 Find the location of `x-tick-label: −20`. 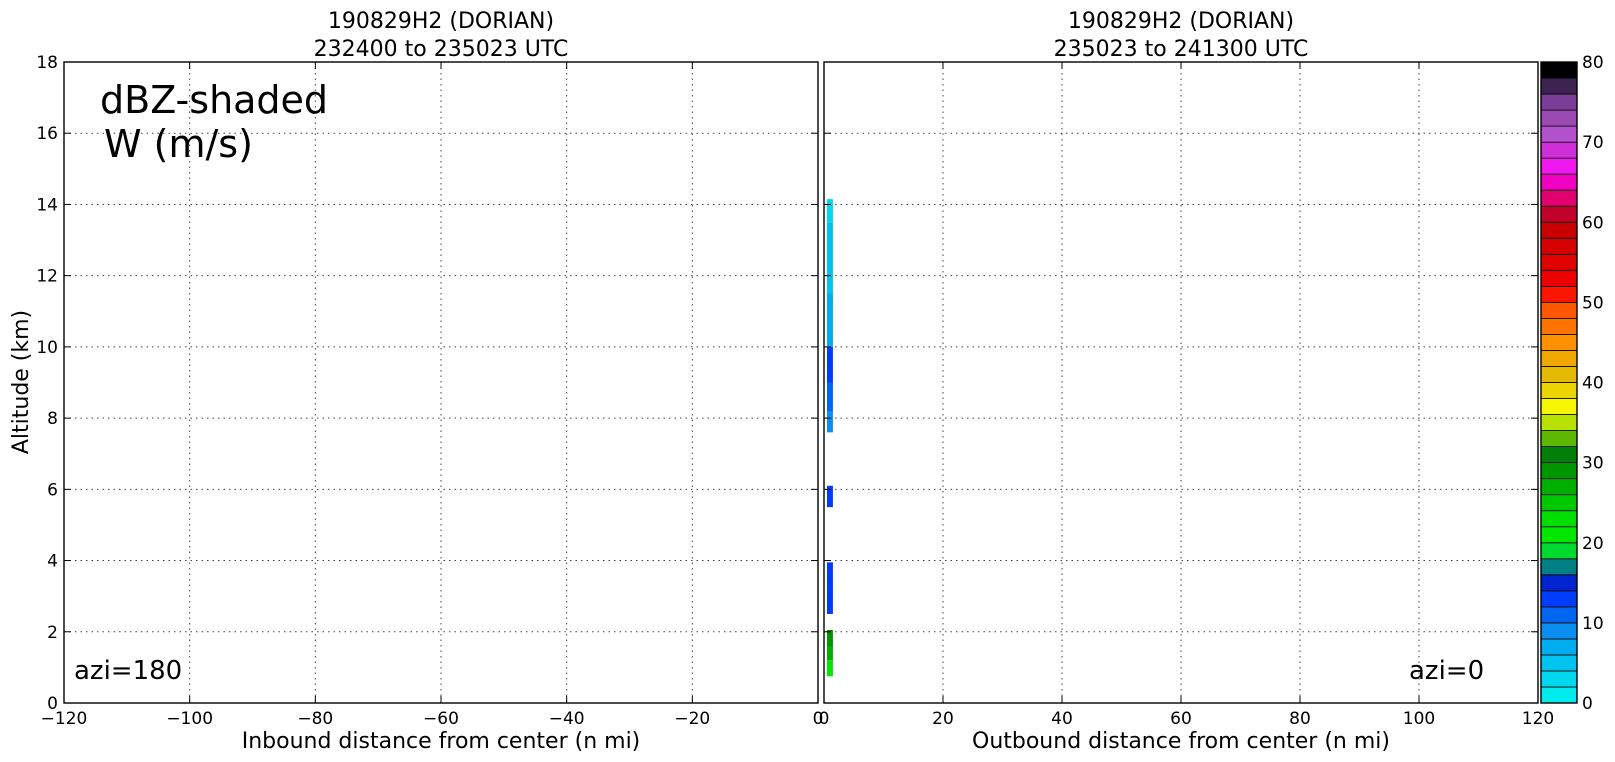

x-tick-label: −20 is located at coordinates (692, 719).